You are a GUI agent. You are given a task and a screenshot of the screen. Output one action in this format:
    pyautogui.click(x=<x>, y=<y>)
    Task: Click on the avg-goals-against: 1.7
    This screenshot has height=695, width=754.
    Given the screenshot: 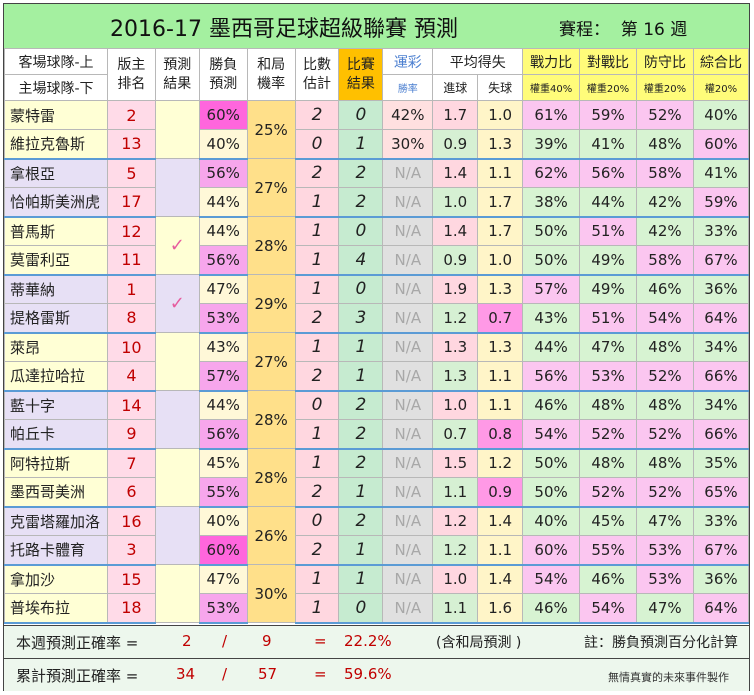 What is the action you would take?
    pyautogui.click(x=500, y=202)
    